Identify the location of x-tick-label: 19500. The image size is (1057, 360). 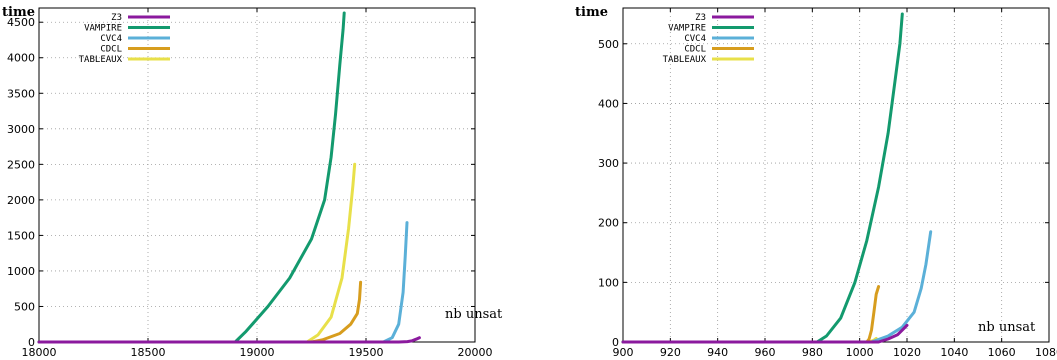
(366, 352).